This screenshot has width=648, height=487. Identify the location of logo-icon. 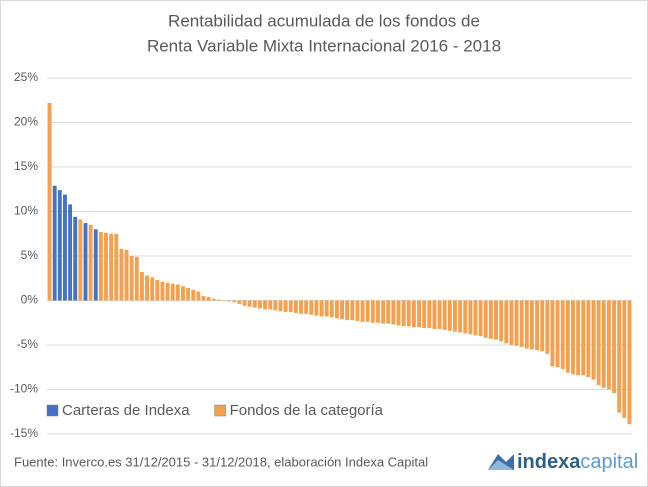
(501, 465).